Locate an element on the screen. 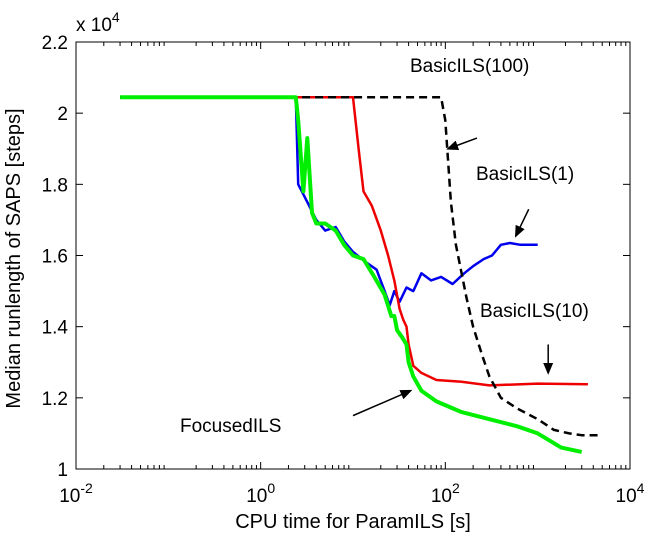 The image size is (652, 536). y-tick-label: 1.2 is located at coordinates (55, 399).